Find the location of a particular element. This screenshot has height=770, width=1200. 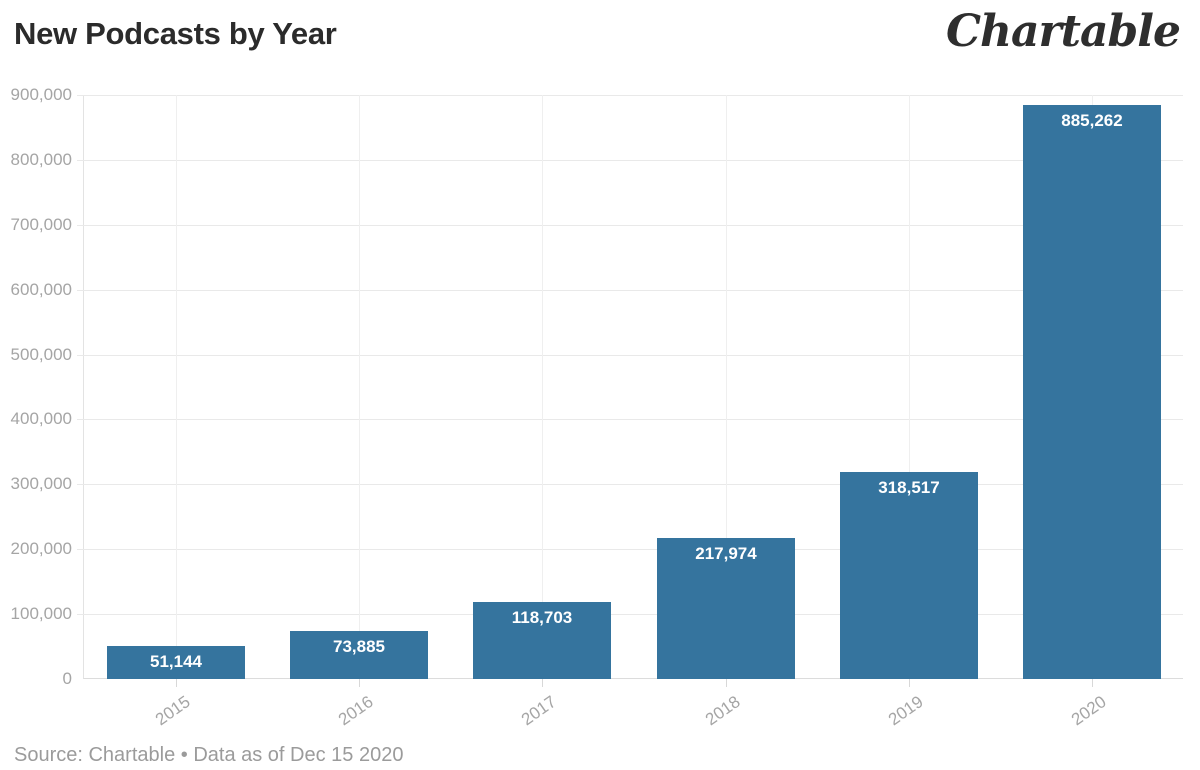

bar-value-label: 73,885 is located at coordinates (359, 646).